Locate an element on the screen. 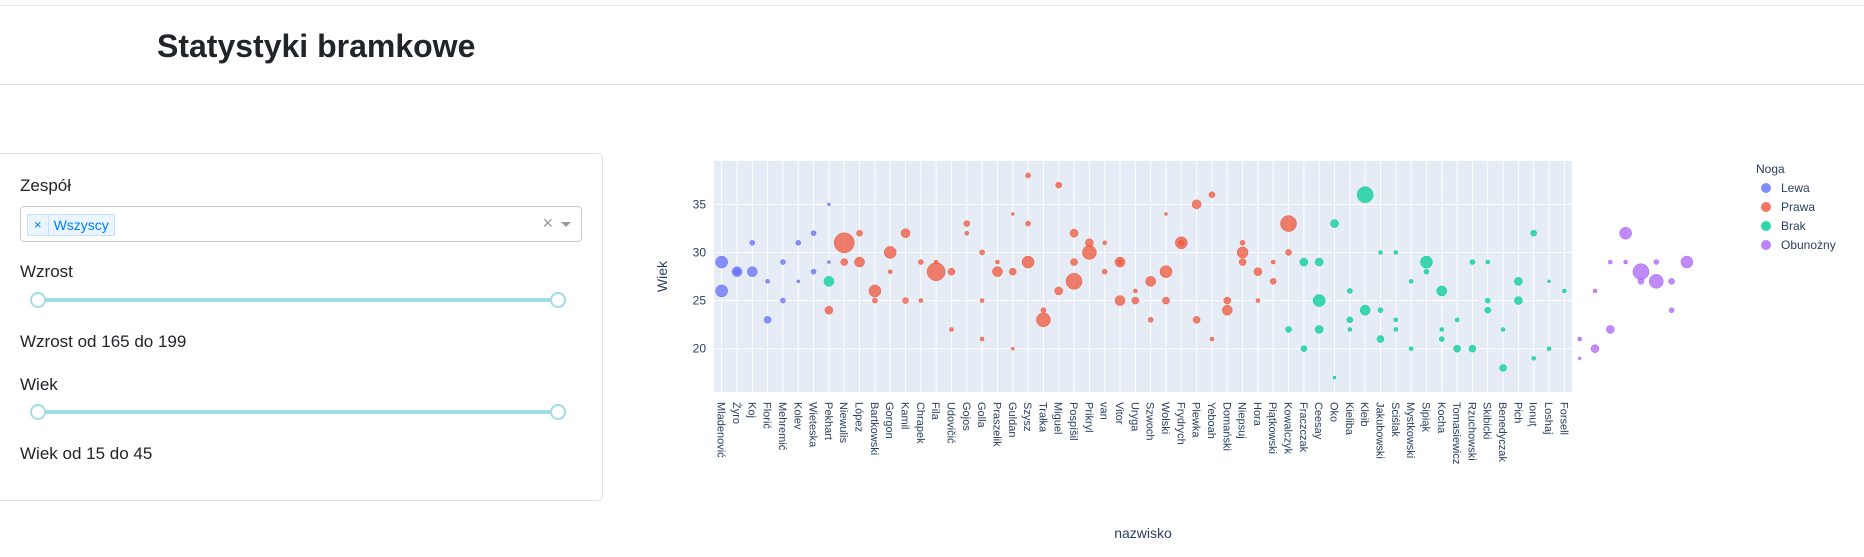 The image size is (1864, 557). x-tick-label: Forsell is located at coordinates (1563, 418).